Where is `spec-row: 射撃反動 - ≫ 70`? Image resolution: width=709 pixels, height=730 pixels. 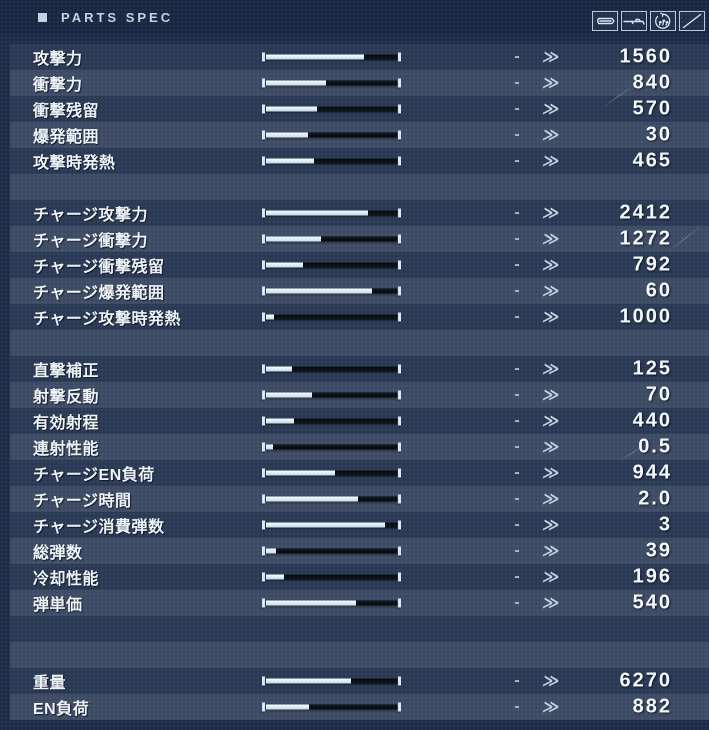 spec-row: 射撃反動 - ≫ 70 is located at coordinates (359, 395).